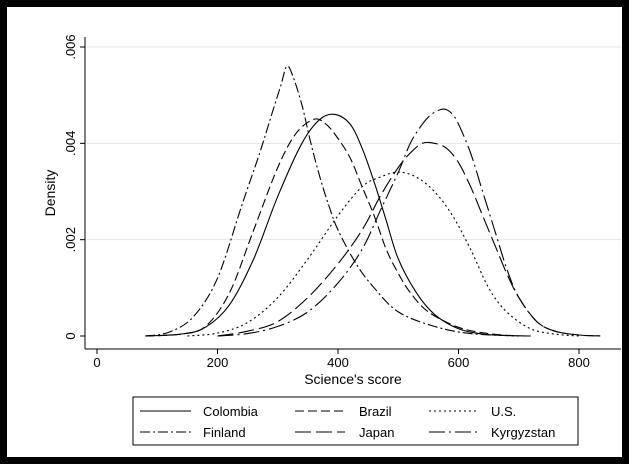 Image resolution: width=629 pixels, height=471 pixels. What do you see at coordinates (523, 432) in the screenshot?
I see `legend-label-kyrgyzstan: Kyrgyzstan` at bounding box center [523, 432].